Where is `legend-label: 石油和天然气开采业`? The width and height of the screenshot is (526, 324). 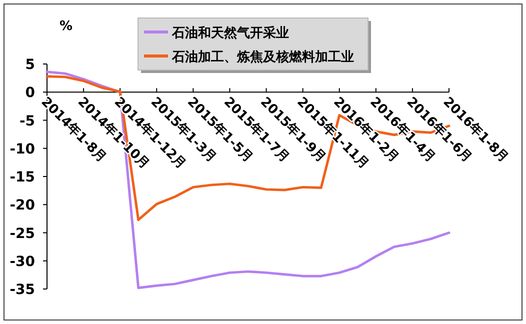 legend-label: 石油和天然气开采业 is located at coordinates (230, 33).